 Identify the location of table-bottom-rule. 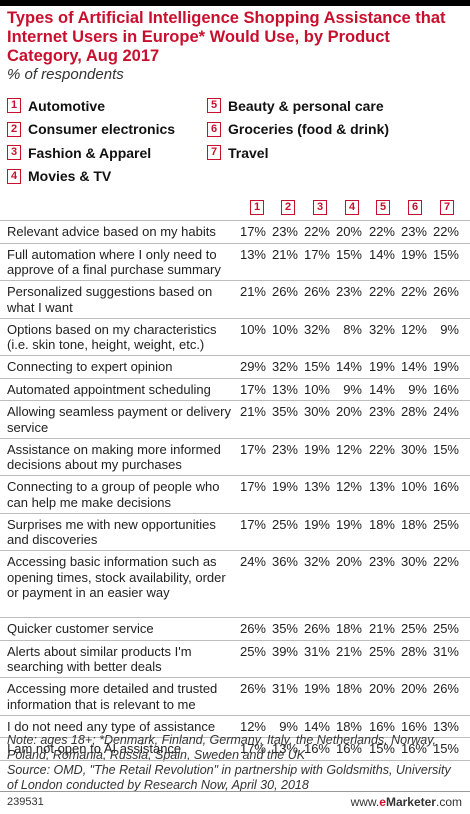
(235, 760).